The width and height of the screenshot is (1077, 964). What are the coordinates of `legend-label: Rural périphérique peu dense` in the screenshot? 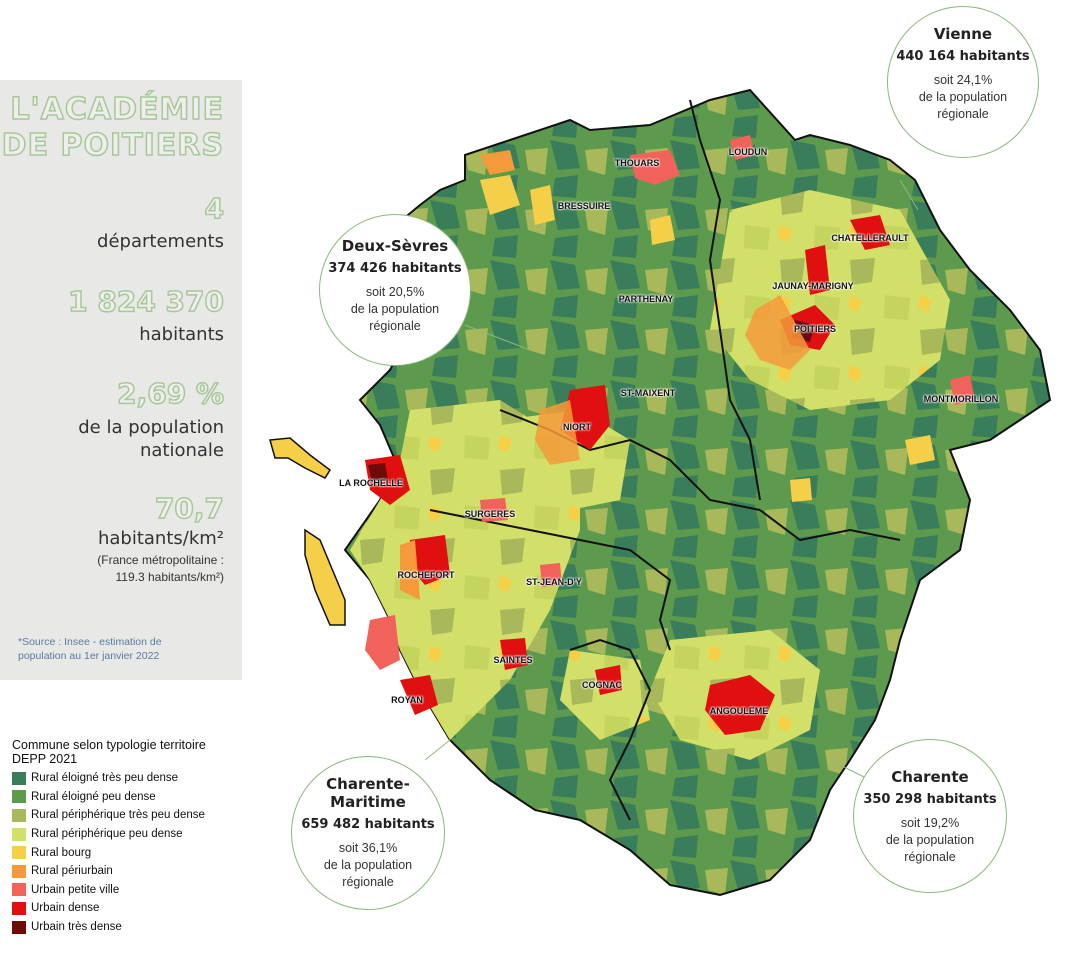 It's located at (107, 834).